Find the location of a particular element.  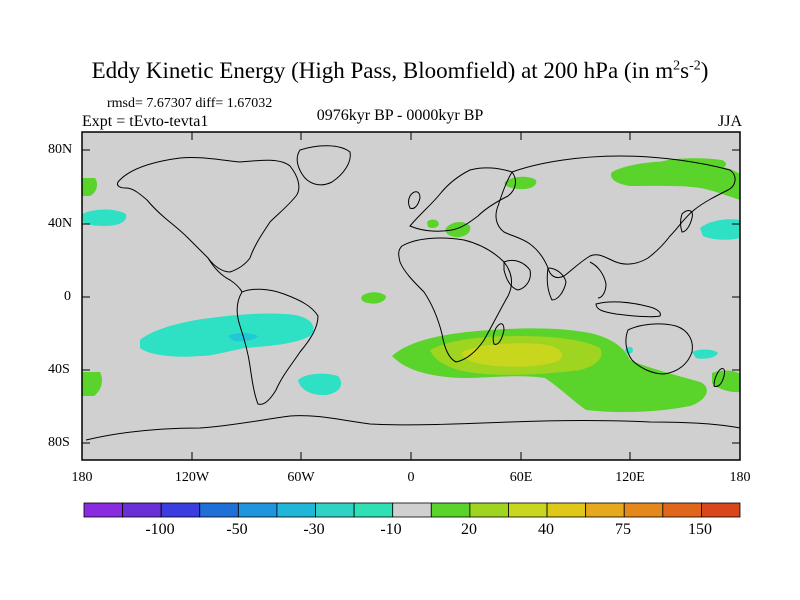

uk-outline is located at coordinates (414, 200).